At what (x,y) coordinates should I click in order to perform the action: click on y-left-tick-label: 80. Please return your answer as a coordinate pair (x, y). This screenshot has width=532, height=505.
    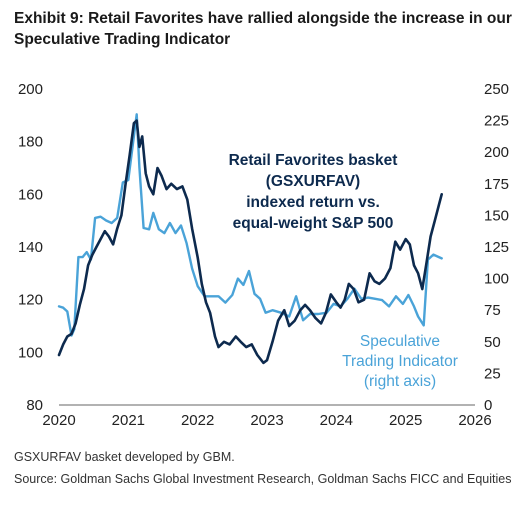
    Looking at the image, I should click on (34, 405).